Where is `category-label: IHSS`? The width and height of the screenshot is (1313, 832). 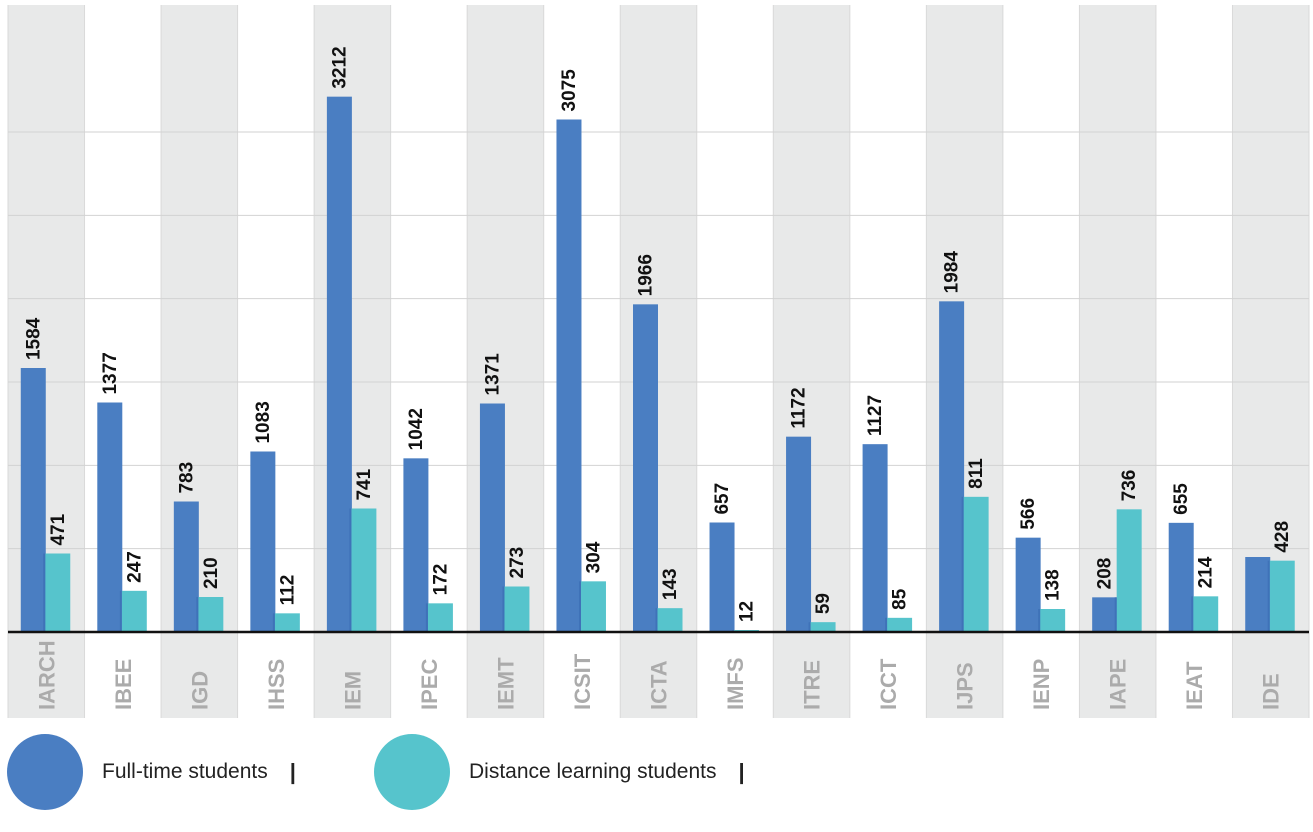
category-label: IHSS is located at coordinates (276, 684).